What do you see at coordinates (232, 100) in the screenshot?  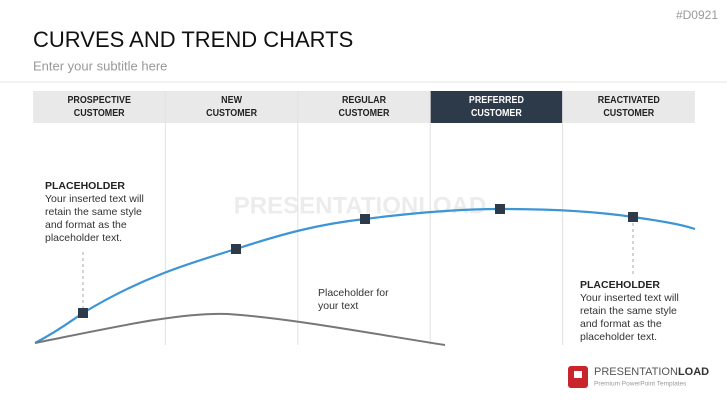 I see `column-label: NEW` at bounding box center [232, 100].